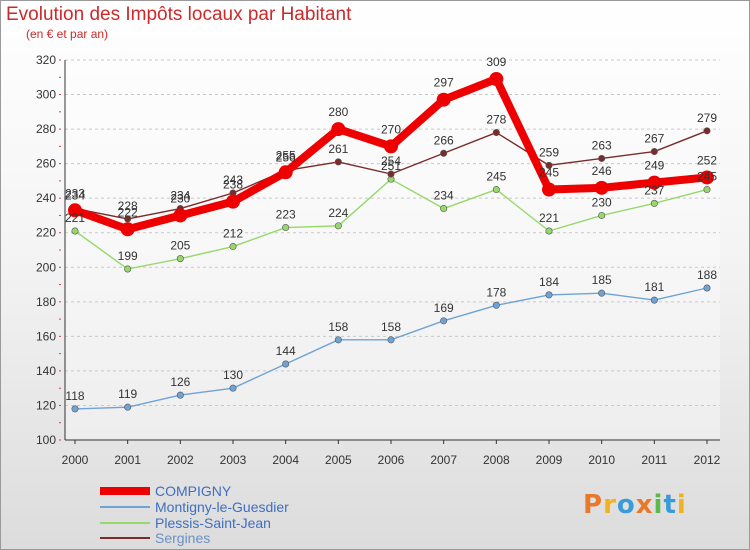  Describe the element at coordinates (707, 460) in the screenshot. I see `x-tick-label: 2012` at that location.